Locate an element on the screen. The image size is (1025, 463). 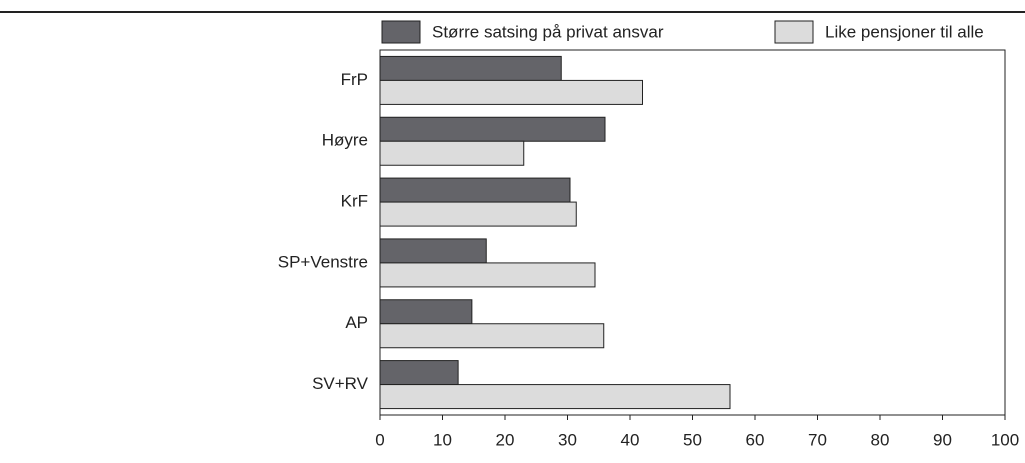
y-tick-label: KrF is located at coordinates (354, 201).